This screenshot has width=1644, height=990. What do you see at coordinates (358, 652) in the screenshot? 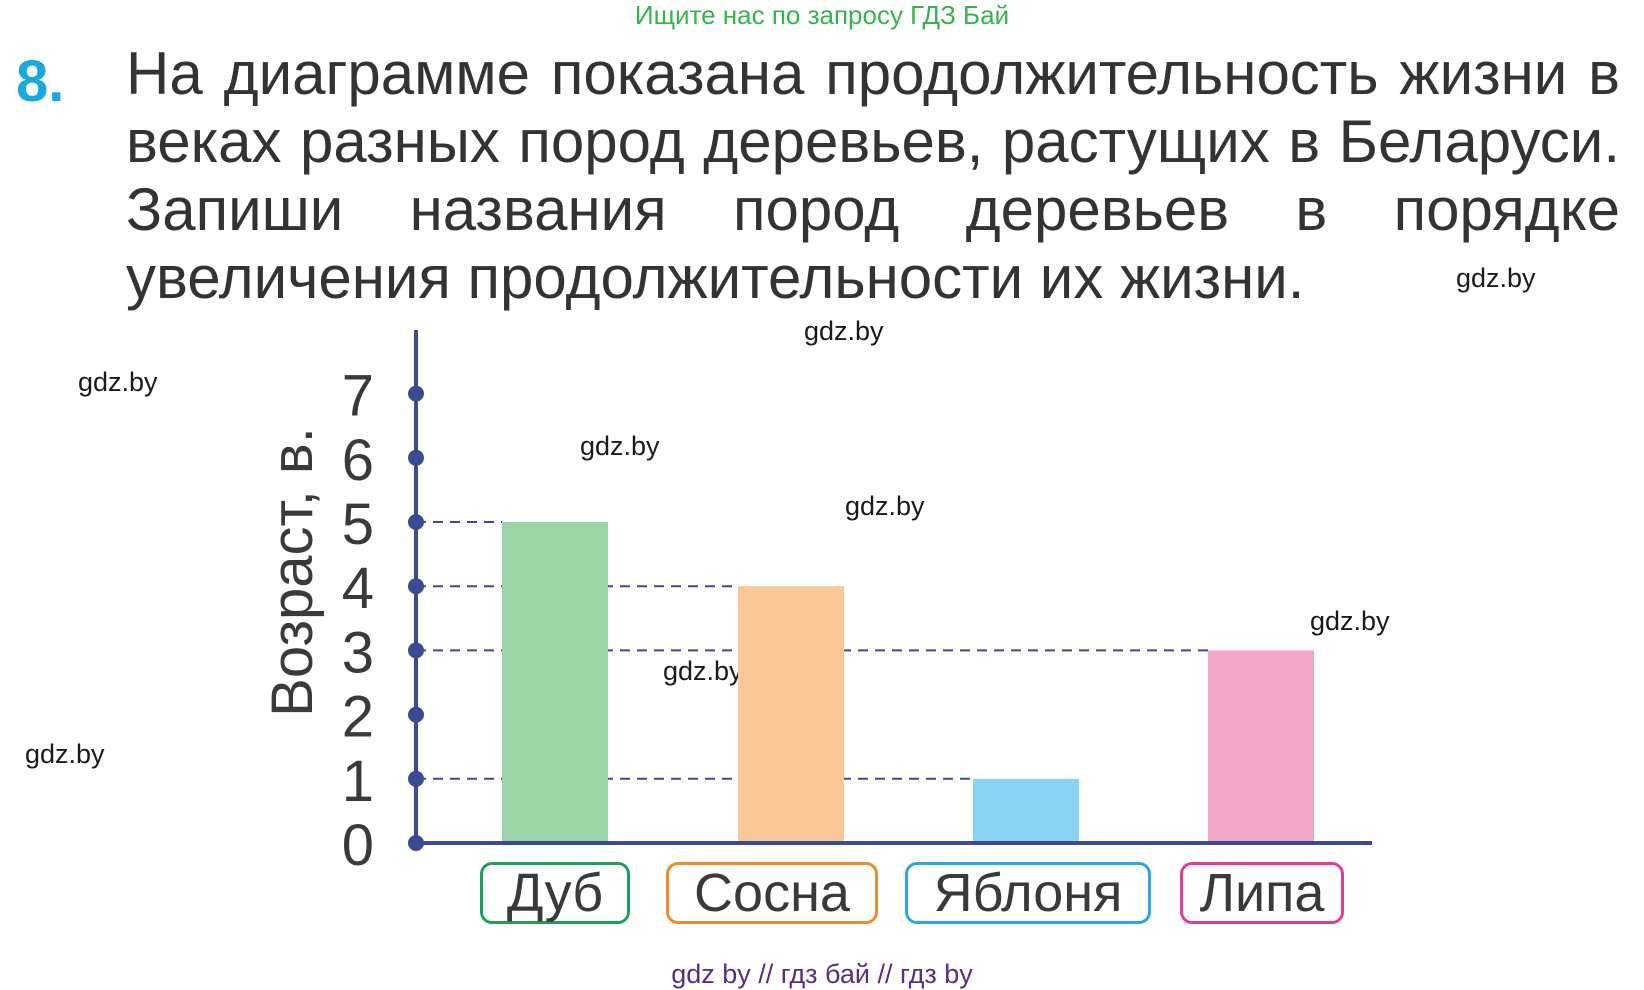
I see `y-tick-label: 3` at bounding box center [358, 652].